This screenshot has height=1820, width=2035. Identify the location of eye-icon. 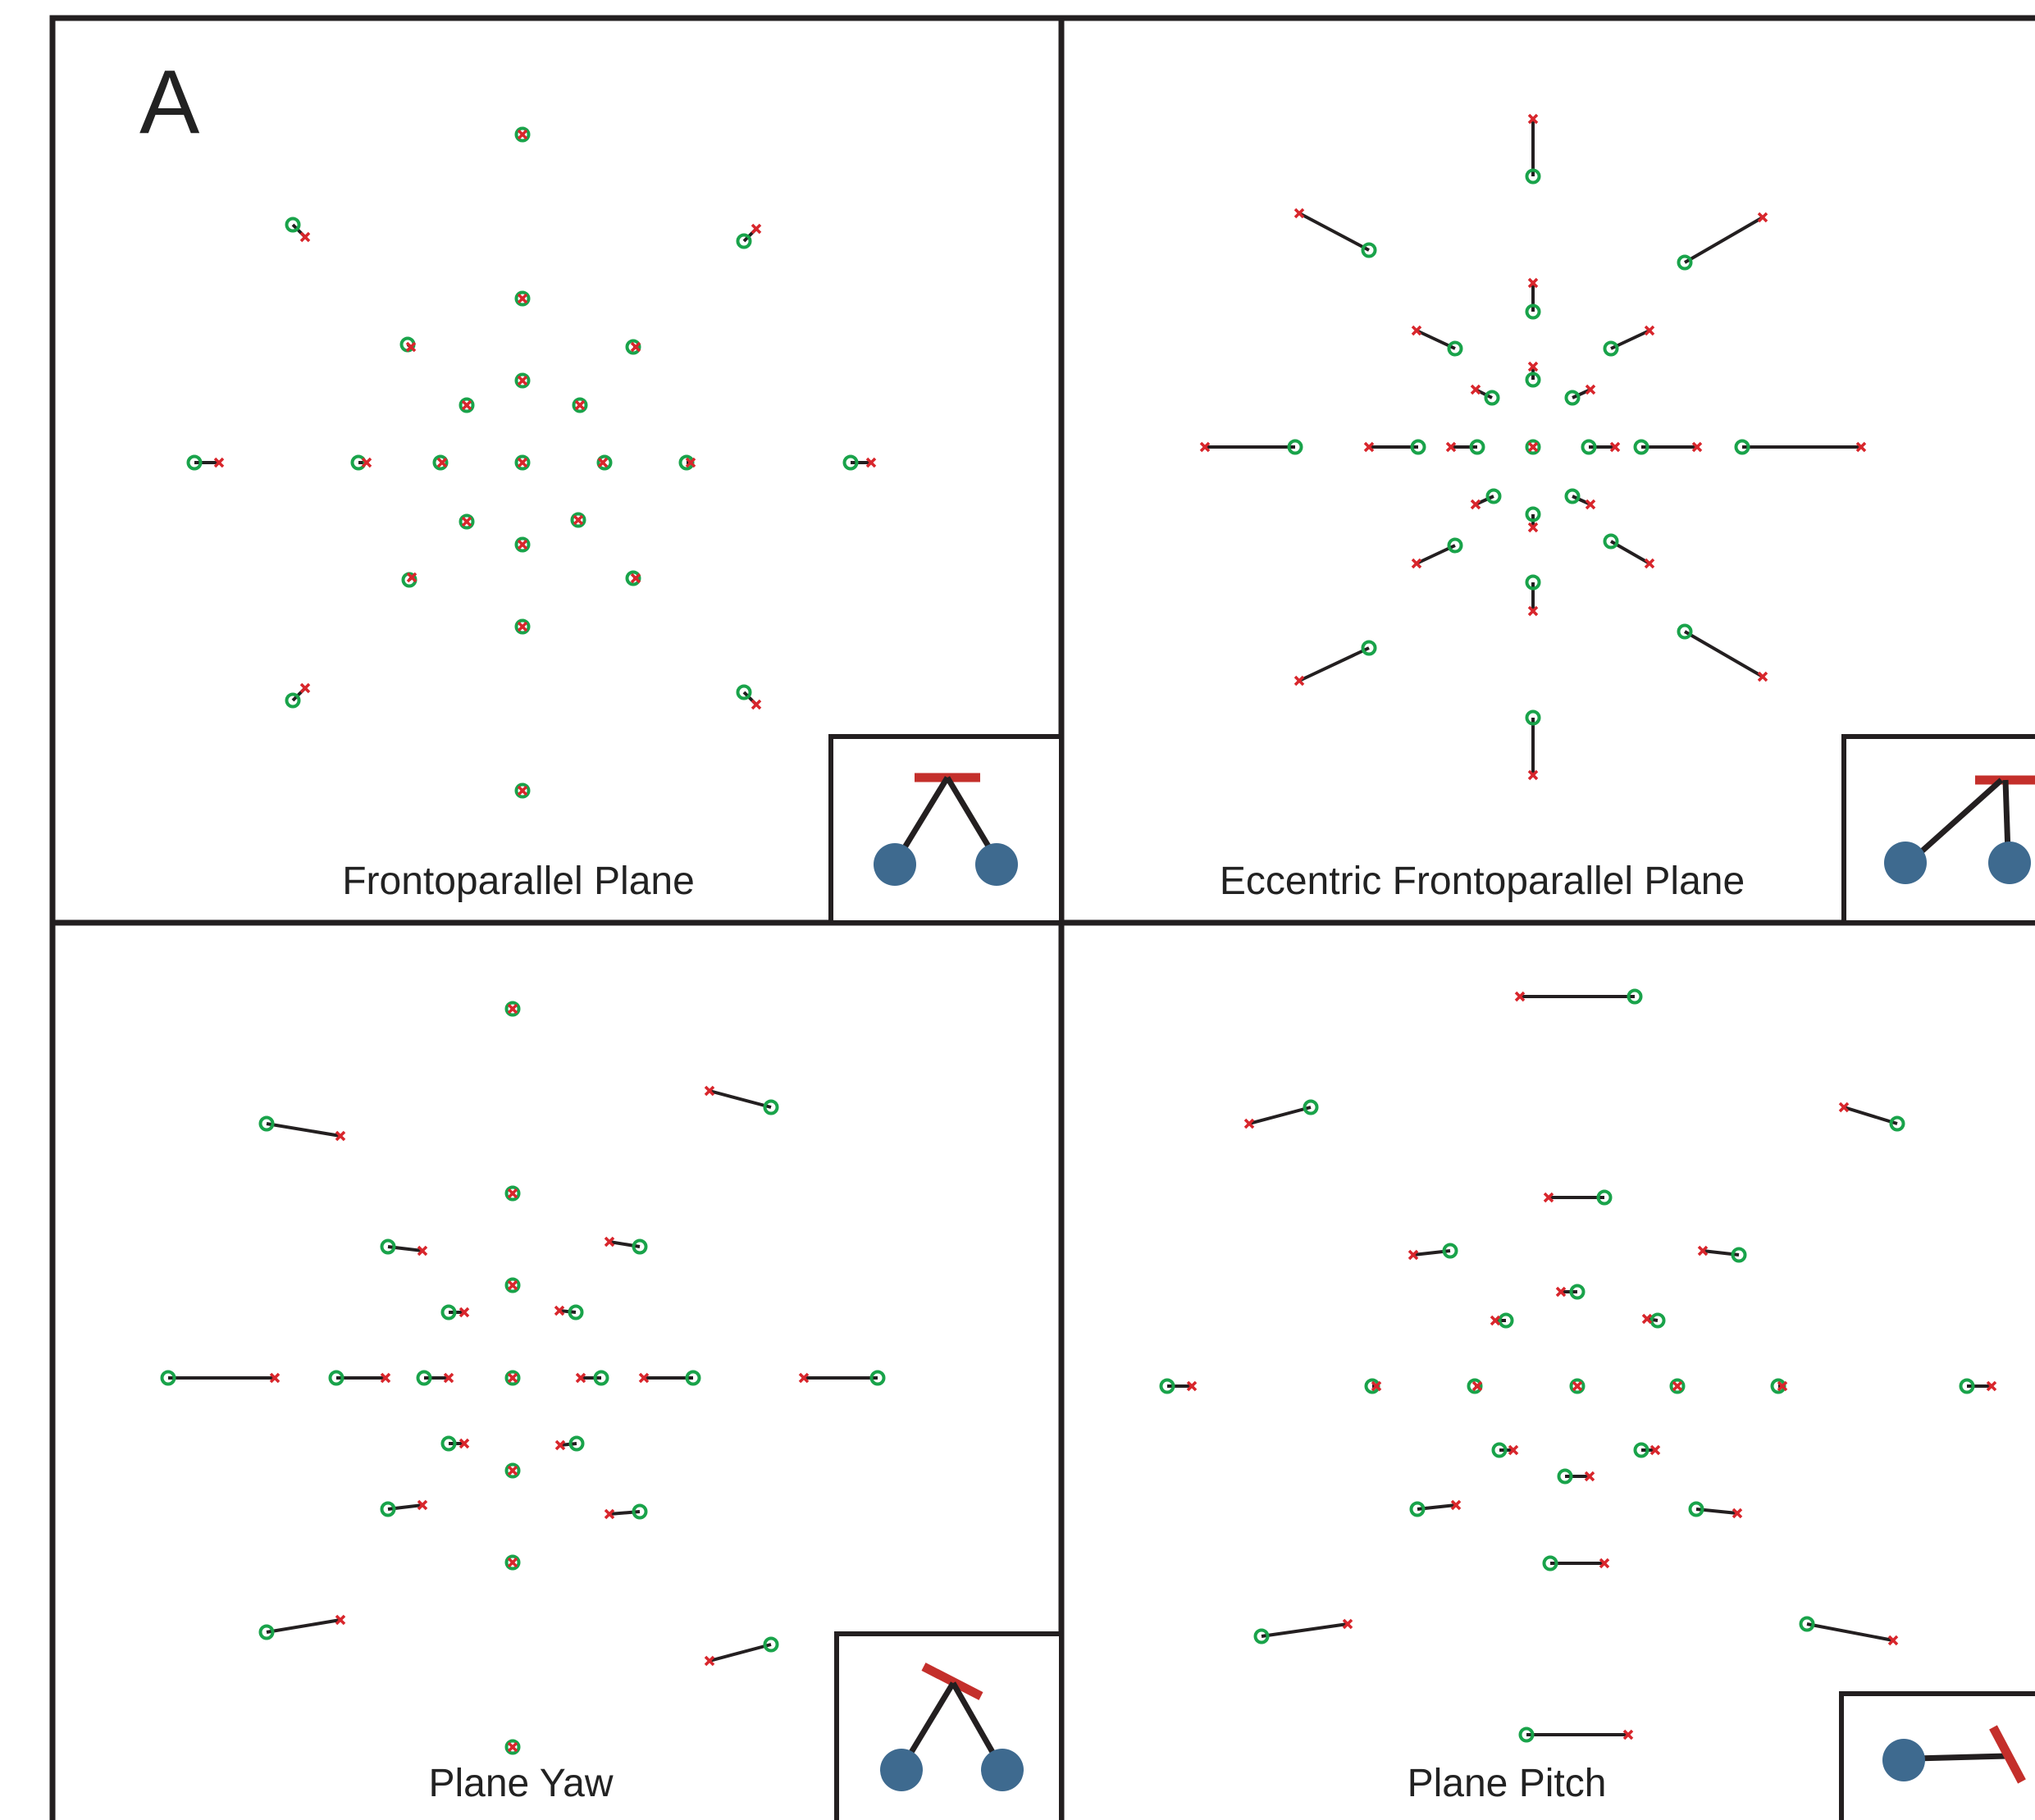
(1904, 1760).